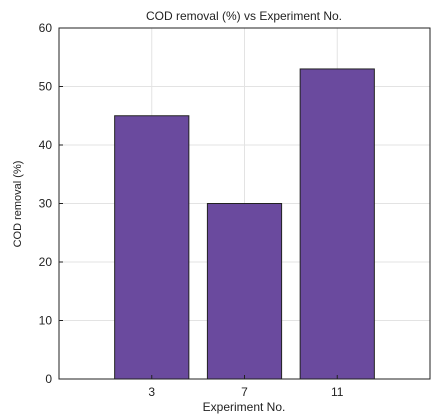  I want to click on y-tick-label: 40, so click(46, 145).